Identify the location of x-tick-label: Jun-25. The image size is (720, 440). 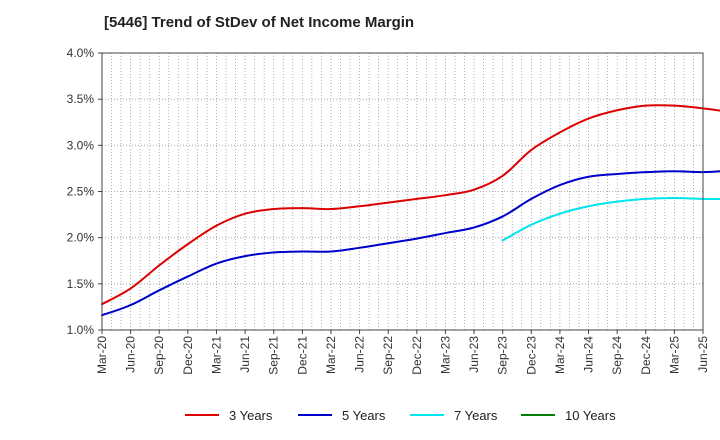
(703, 354).